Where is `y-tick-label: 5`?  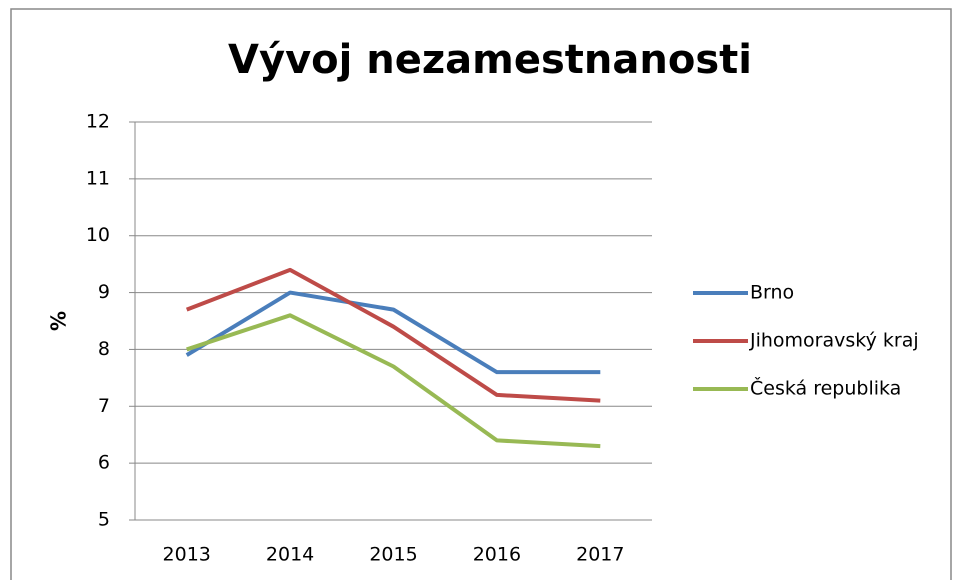 y-tick-label: 5 is located at coordinates (104, 520).